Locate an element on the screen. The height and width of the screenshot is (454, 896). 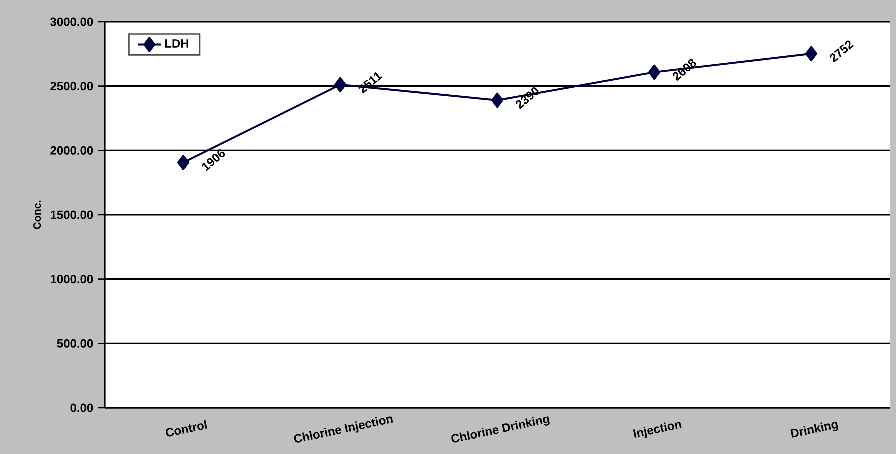
y-tick-label: 1000.00 is located at coordinates (72, 279).